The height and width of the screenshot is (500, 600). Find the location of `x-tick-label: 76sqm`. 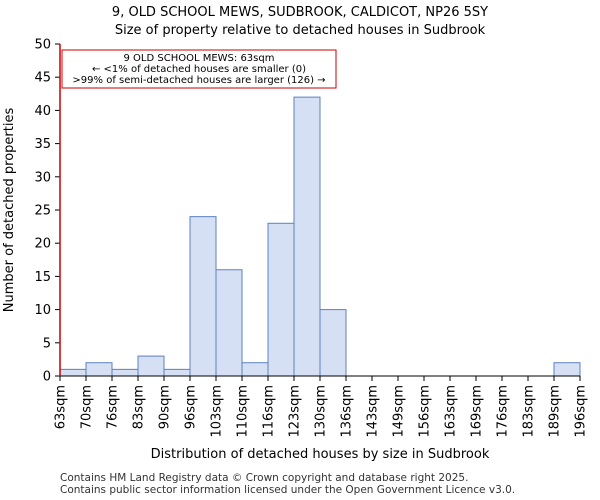

x-tick-label: 76sqm is located at coordinates (113, 407).